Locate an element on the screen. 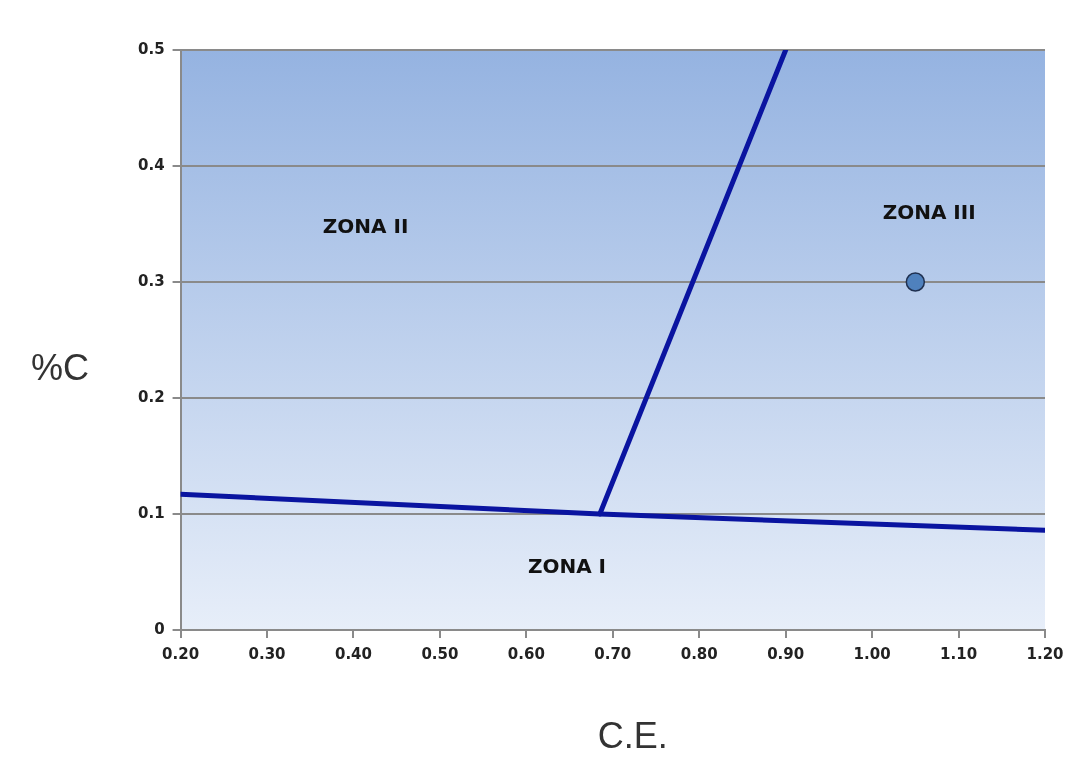 The width and height of the screenshot is (1075, 762). x-axis-title: C.E. is located at coordinates (632, 735).